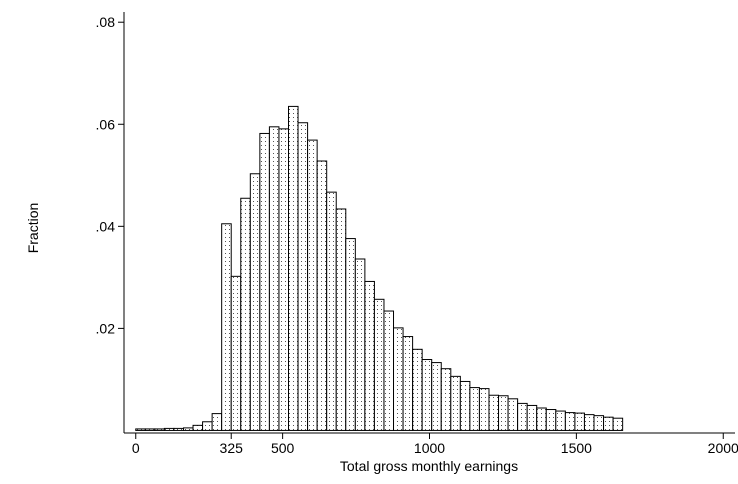 The height and width of the screenshot is (484, 738). What do you see at coordinates (136, 448) in the screenshot?
I see `x-tick-label: 0` at bounding box center [136, 448].